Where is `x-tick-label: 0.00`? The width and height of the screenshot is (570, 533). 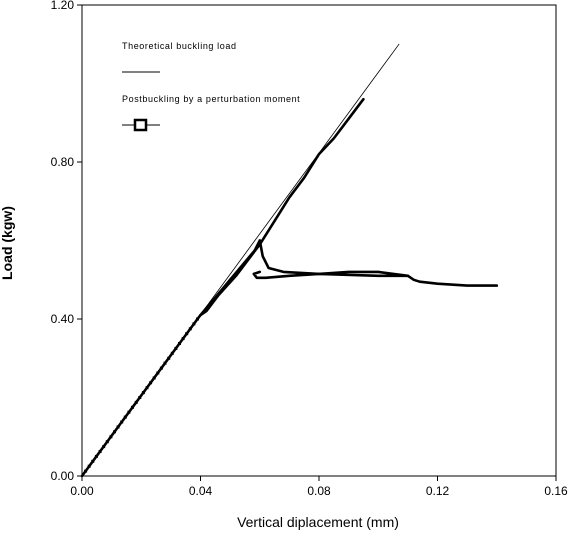
x-tick-label: 0.00 is located at coordinates (82, 491).